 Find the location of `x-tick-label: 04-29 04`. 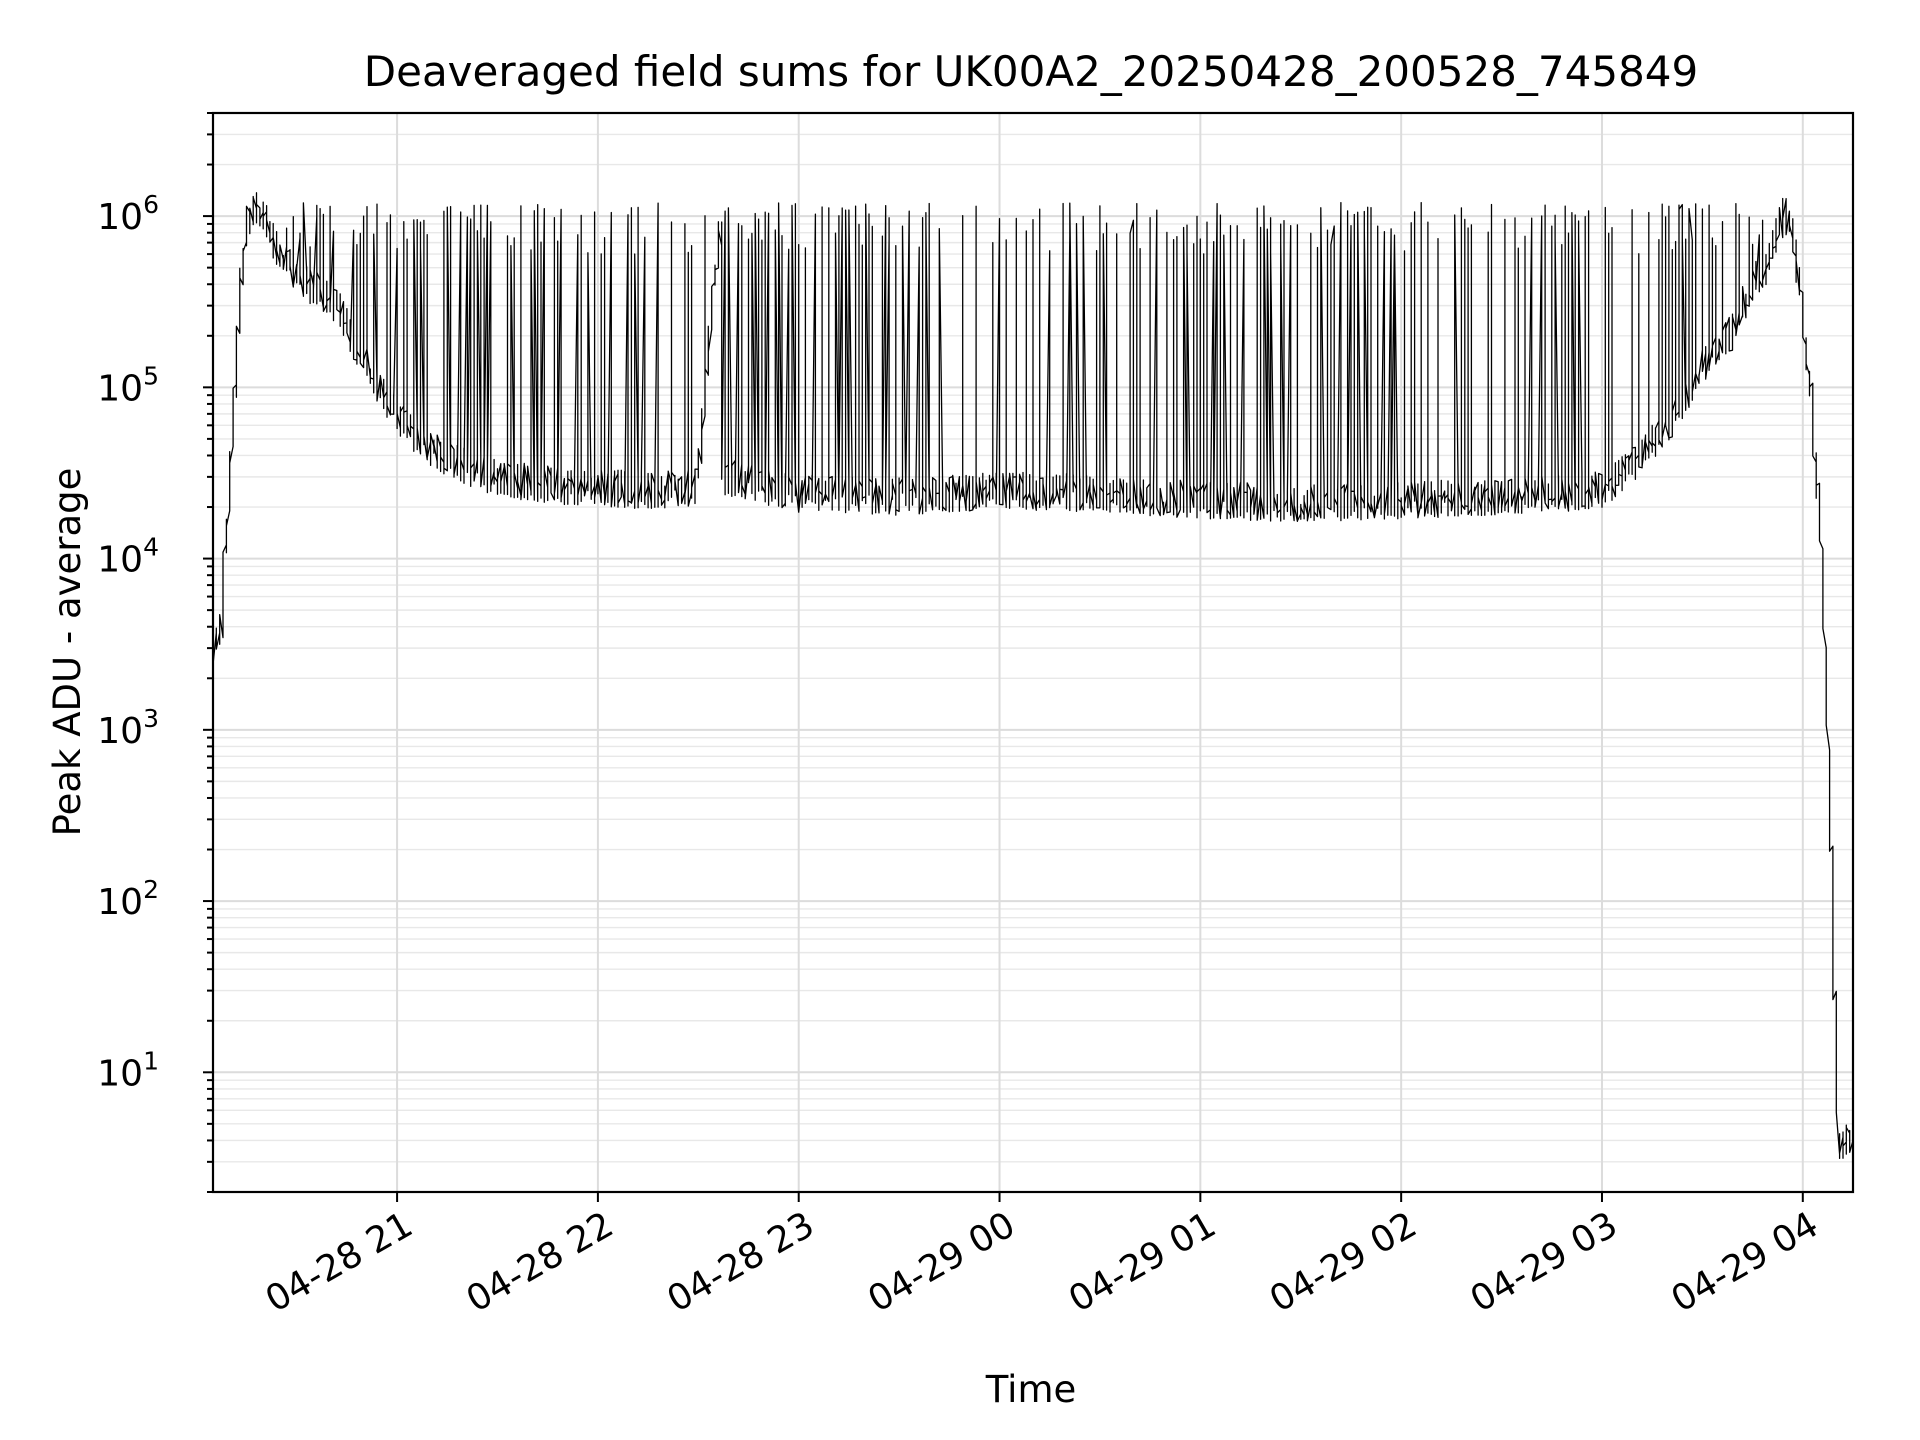

x-tick-label: 04-29 04 is located at coordinates (1745, 1262).